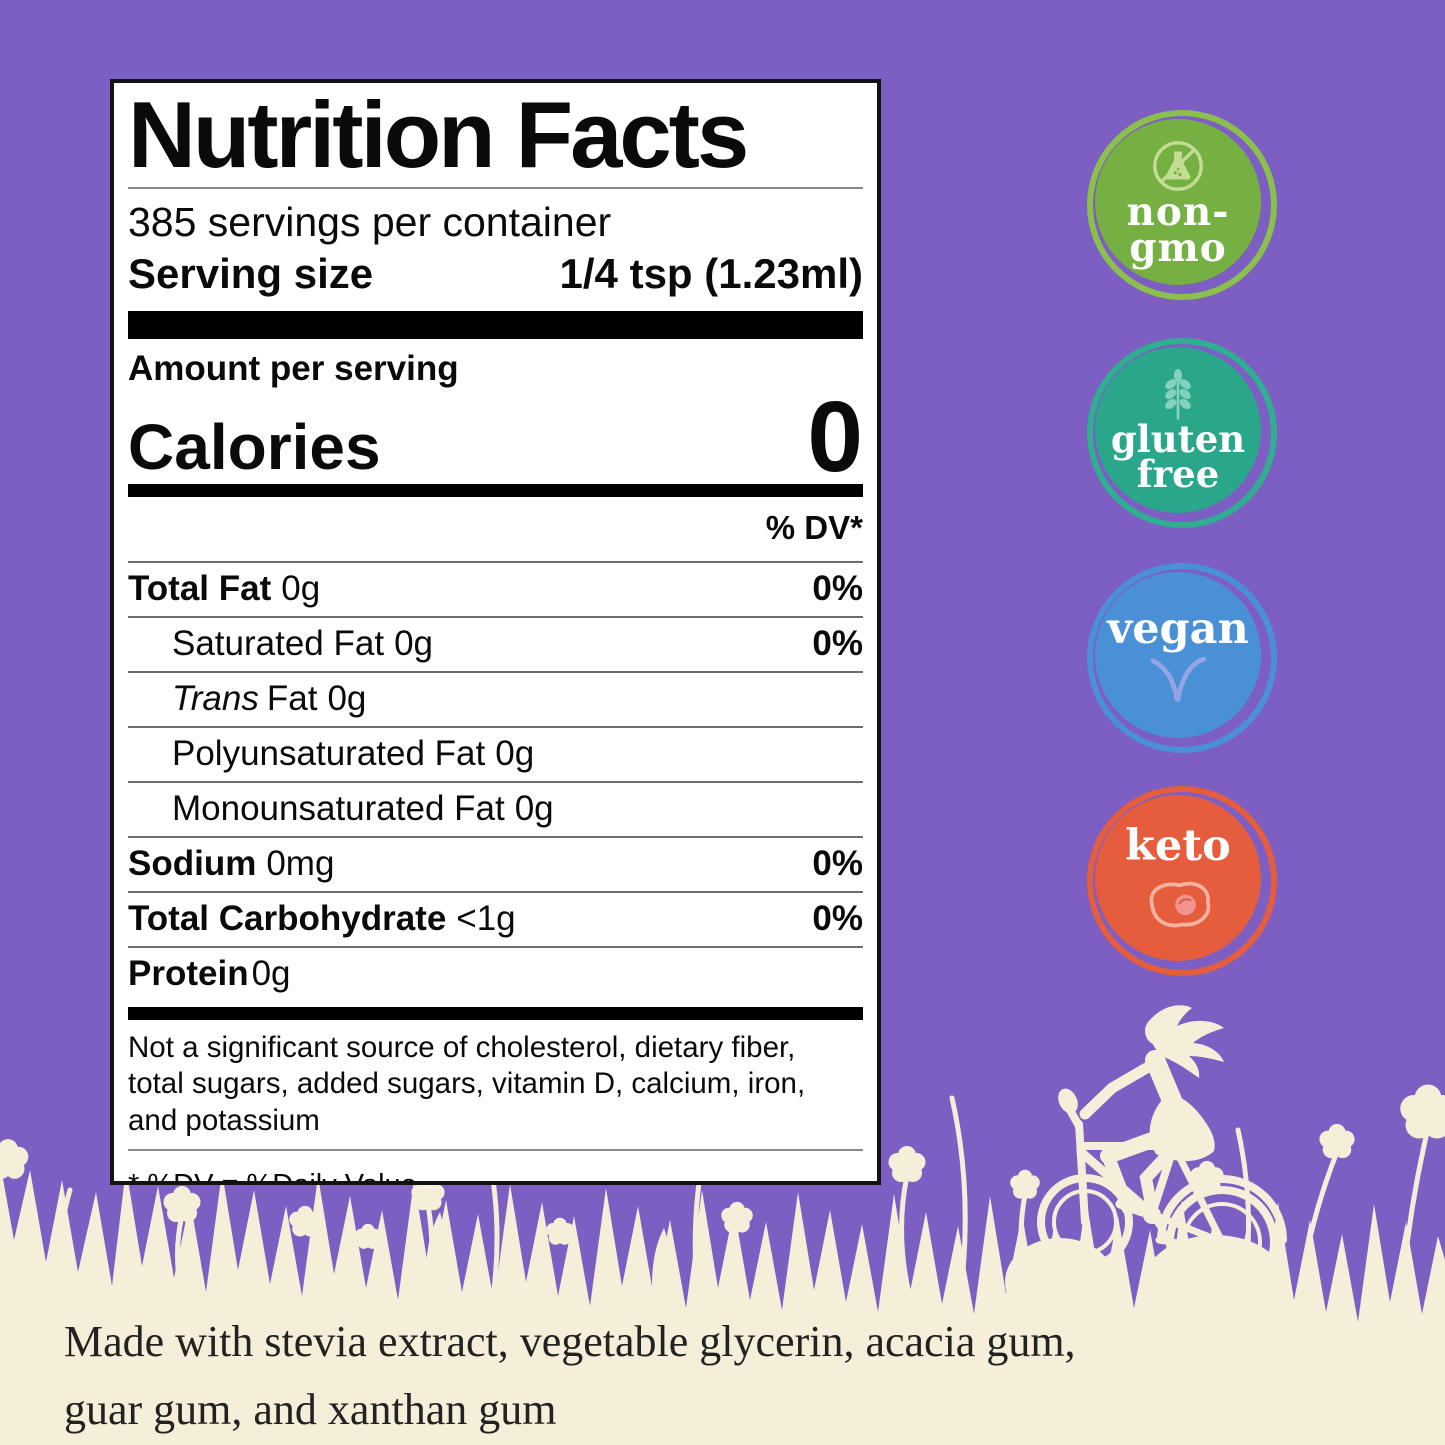 Image resolution: width=1445 pixels, height=1445 pixels. I want to click on nutrient-row: Sodium 0mg 0%, so click(495, 863).